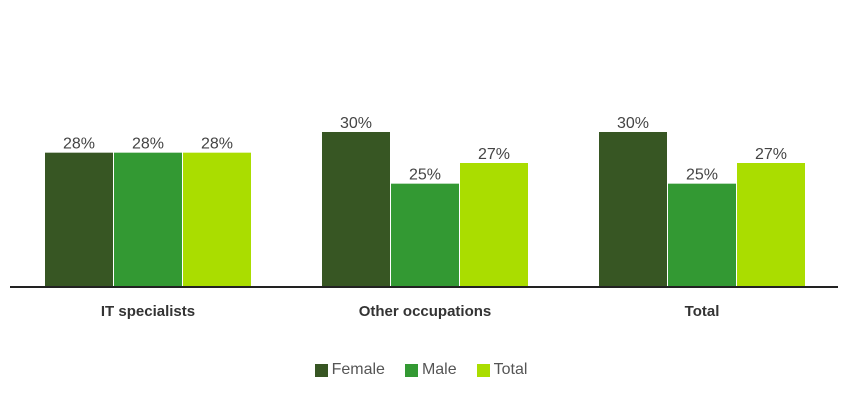 The height and width of the screenshot is (406, 842). What do you see at coordinates (633, 123) in the screenshot?
I see `data-label-total-female: 30%` at bounding box center [633, 123].